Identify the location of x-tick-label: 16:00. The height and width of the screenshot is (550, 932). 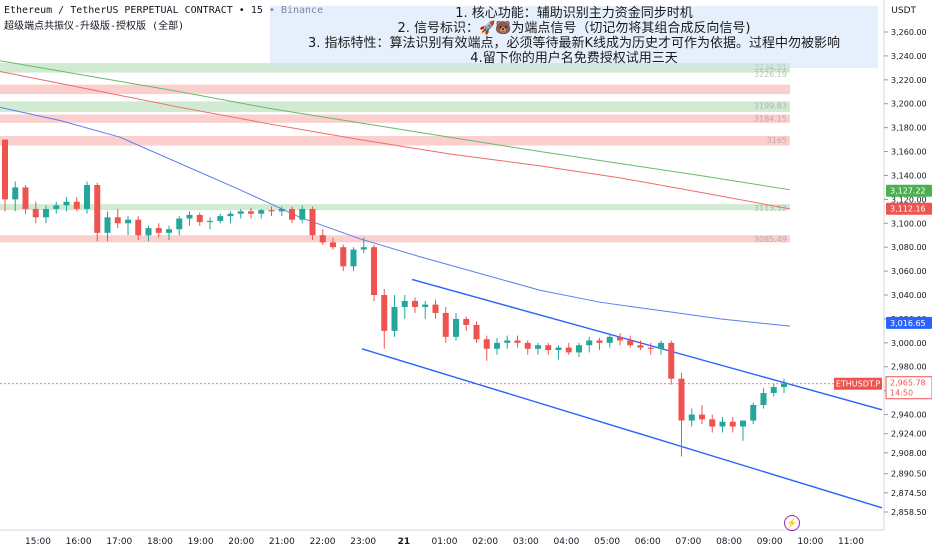
(79, 542).